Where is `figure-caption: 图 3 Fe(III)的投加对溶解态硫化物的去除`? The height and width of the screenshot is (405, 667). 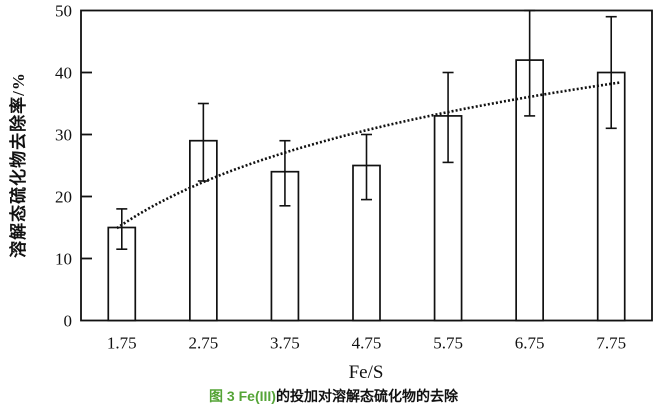
figure-caption: 图 3 Fe(III)的投加对溶解态硫化物的去除 is located at coordinates (333, 396).